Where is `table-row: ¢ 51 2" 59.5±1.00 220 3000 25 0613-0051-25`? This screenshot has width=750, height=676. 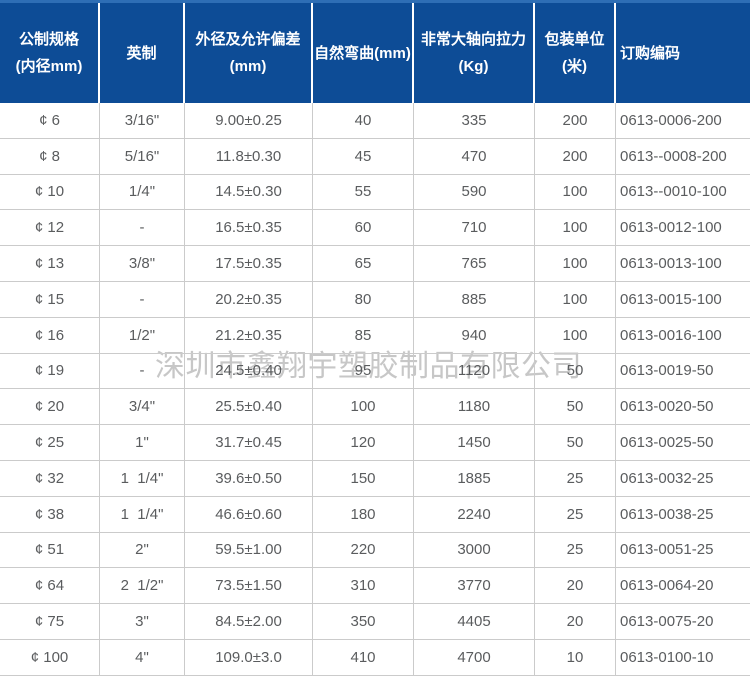 table-row: ¢ 51 2" 59.5±1.00 220 3000 25 0613-0051-25 is located at coordinates (375, 550).